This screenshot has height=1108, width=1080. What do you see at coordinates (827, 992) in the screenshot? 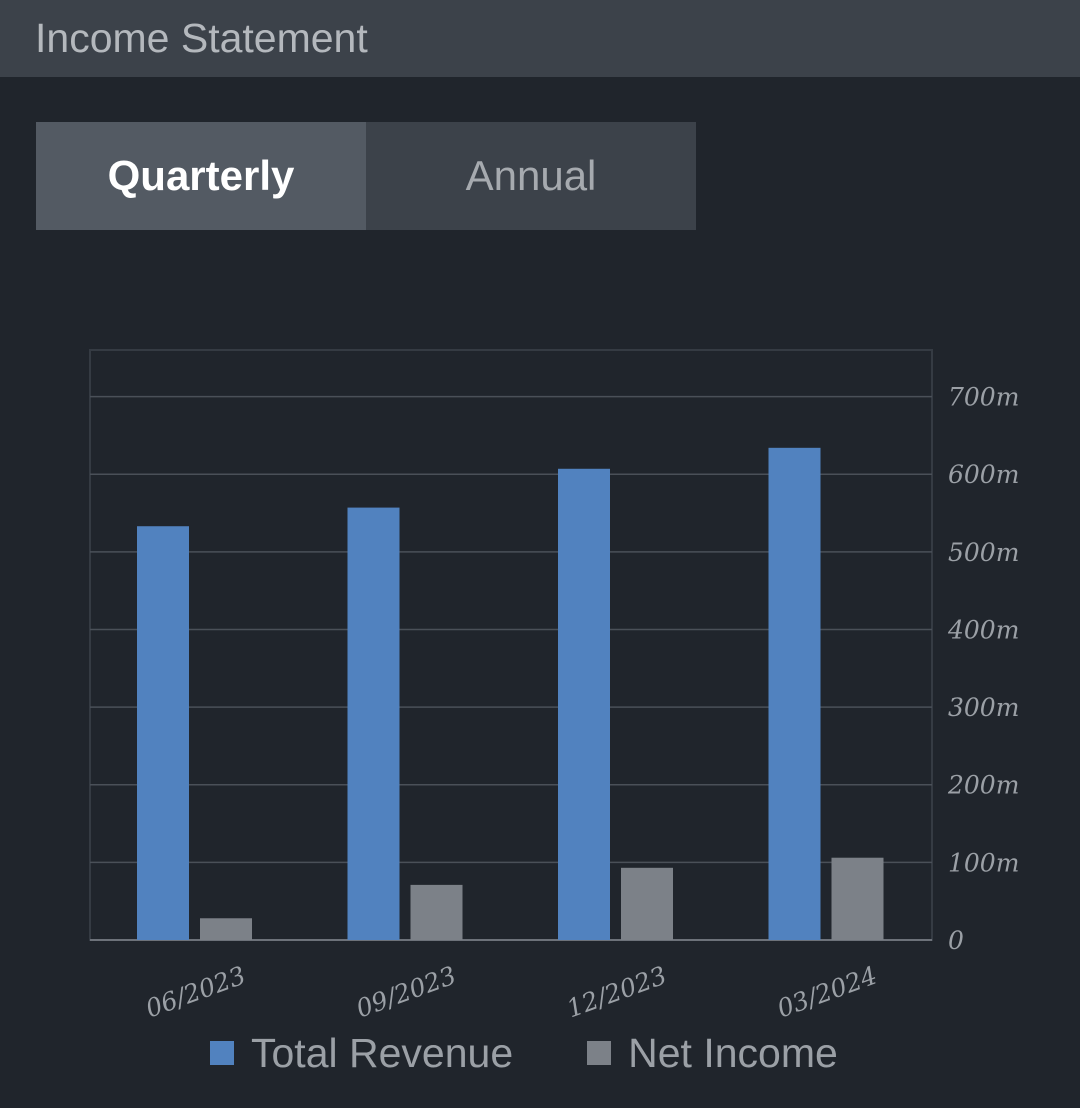
I see `x-tick-label: 03/2024` at bounding box center [827, 992].